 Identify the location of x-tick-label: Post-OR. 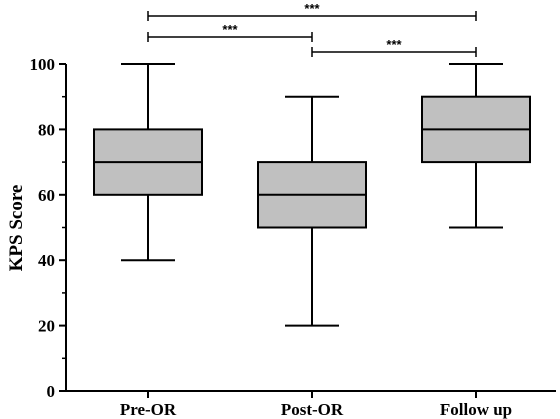
(312, 409).